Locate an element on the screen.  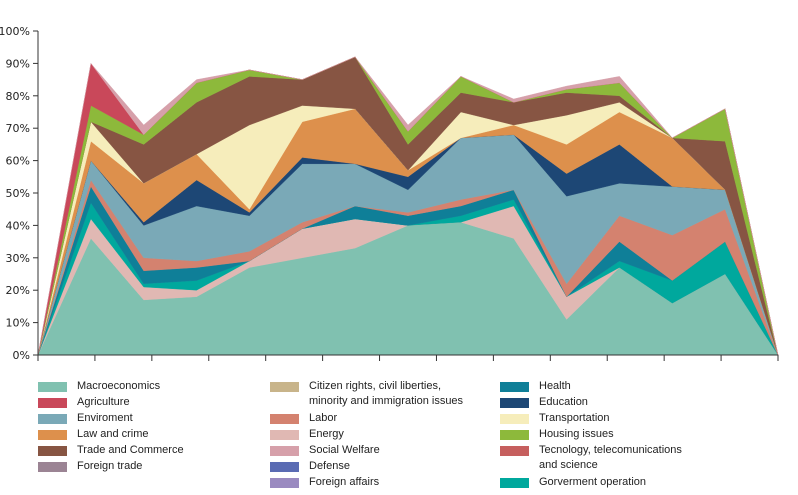
y-tick-label: 60% is located at coordinates (18, 161).